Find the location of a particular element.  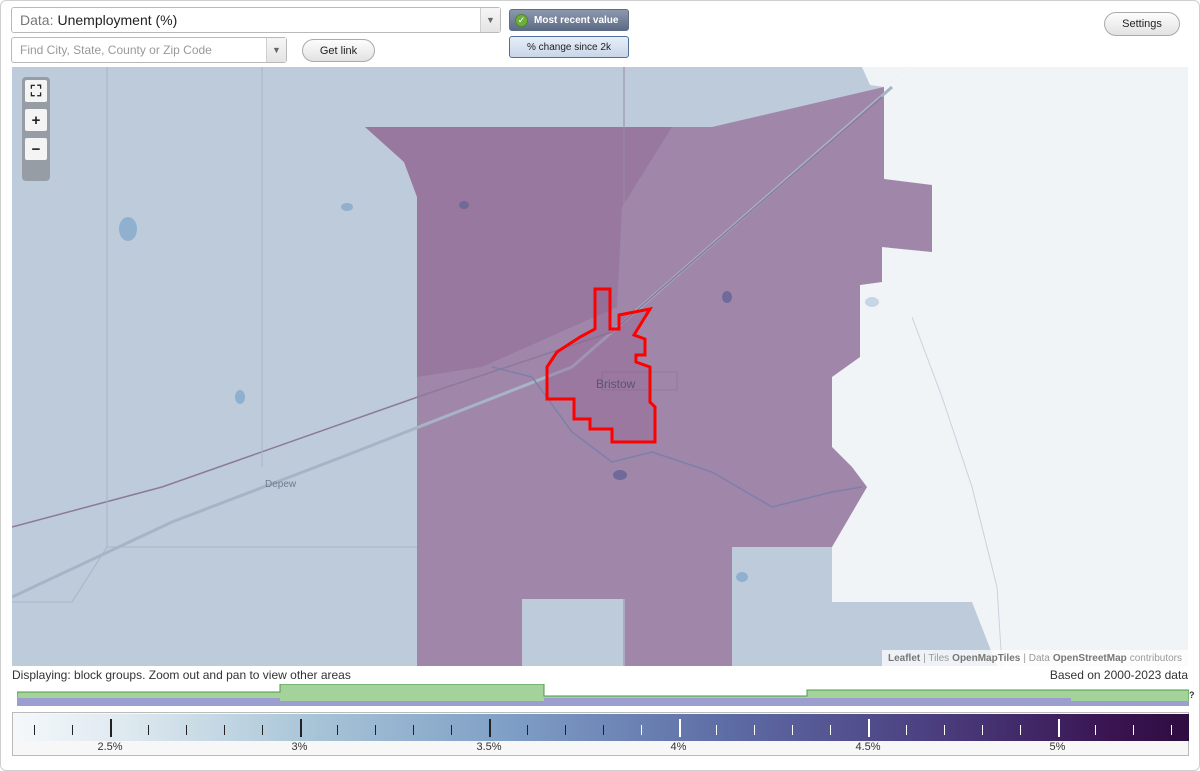

attribution-text: | Data is located at coordinates (1036, 658).